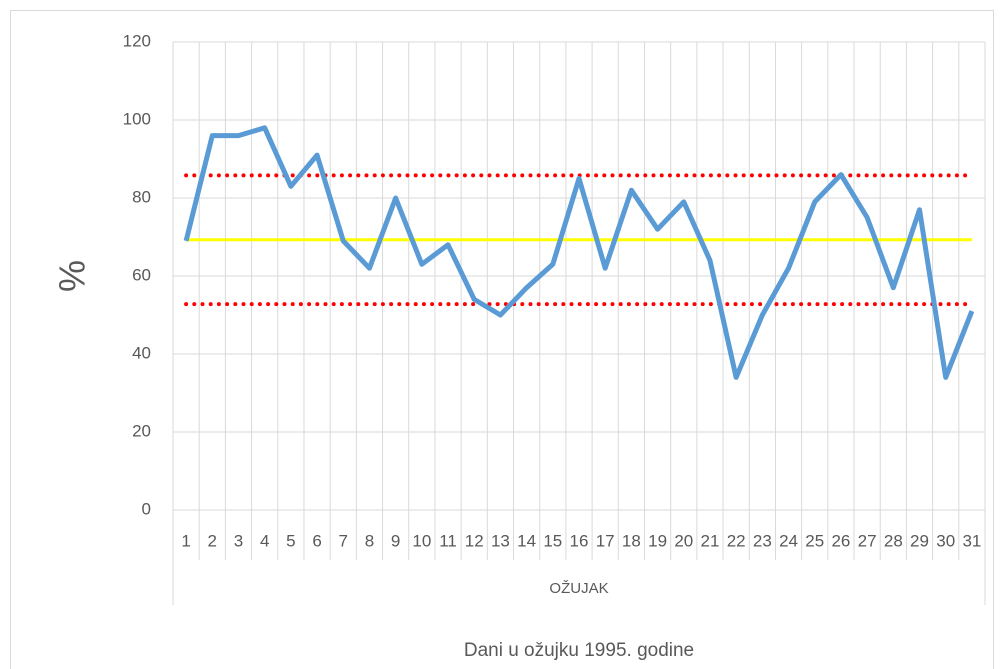 This screenshot has height=669, width=1004. I want to click on x-tick-label: 7, so click(343, 540).